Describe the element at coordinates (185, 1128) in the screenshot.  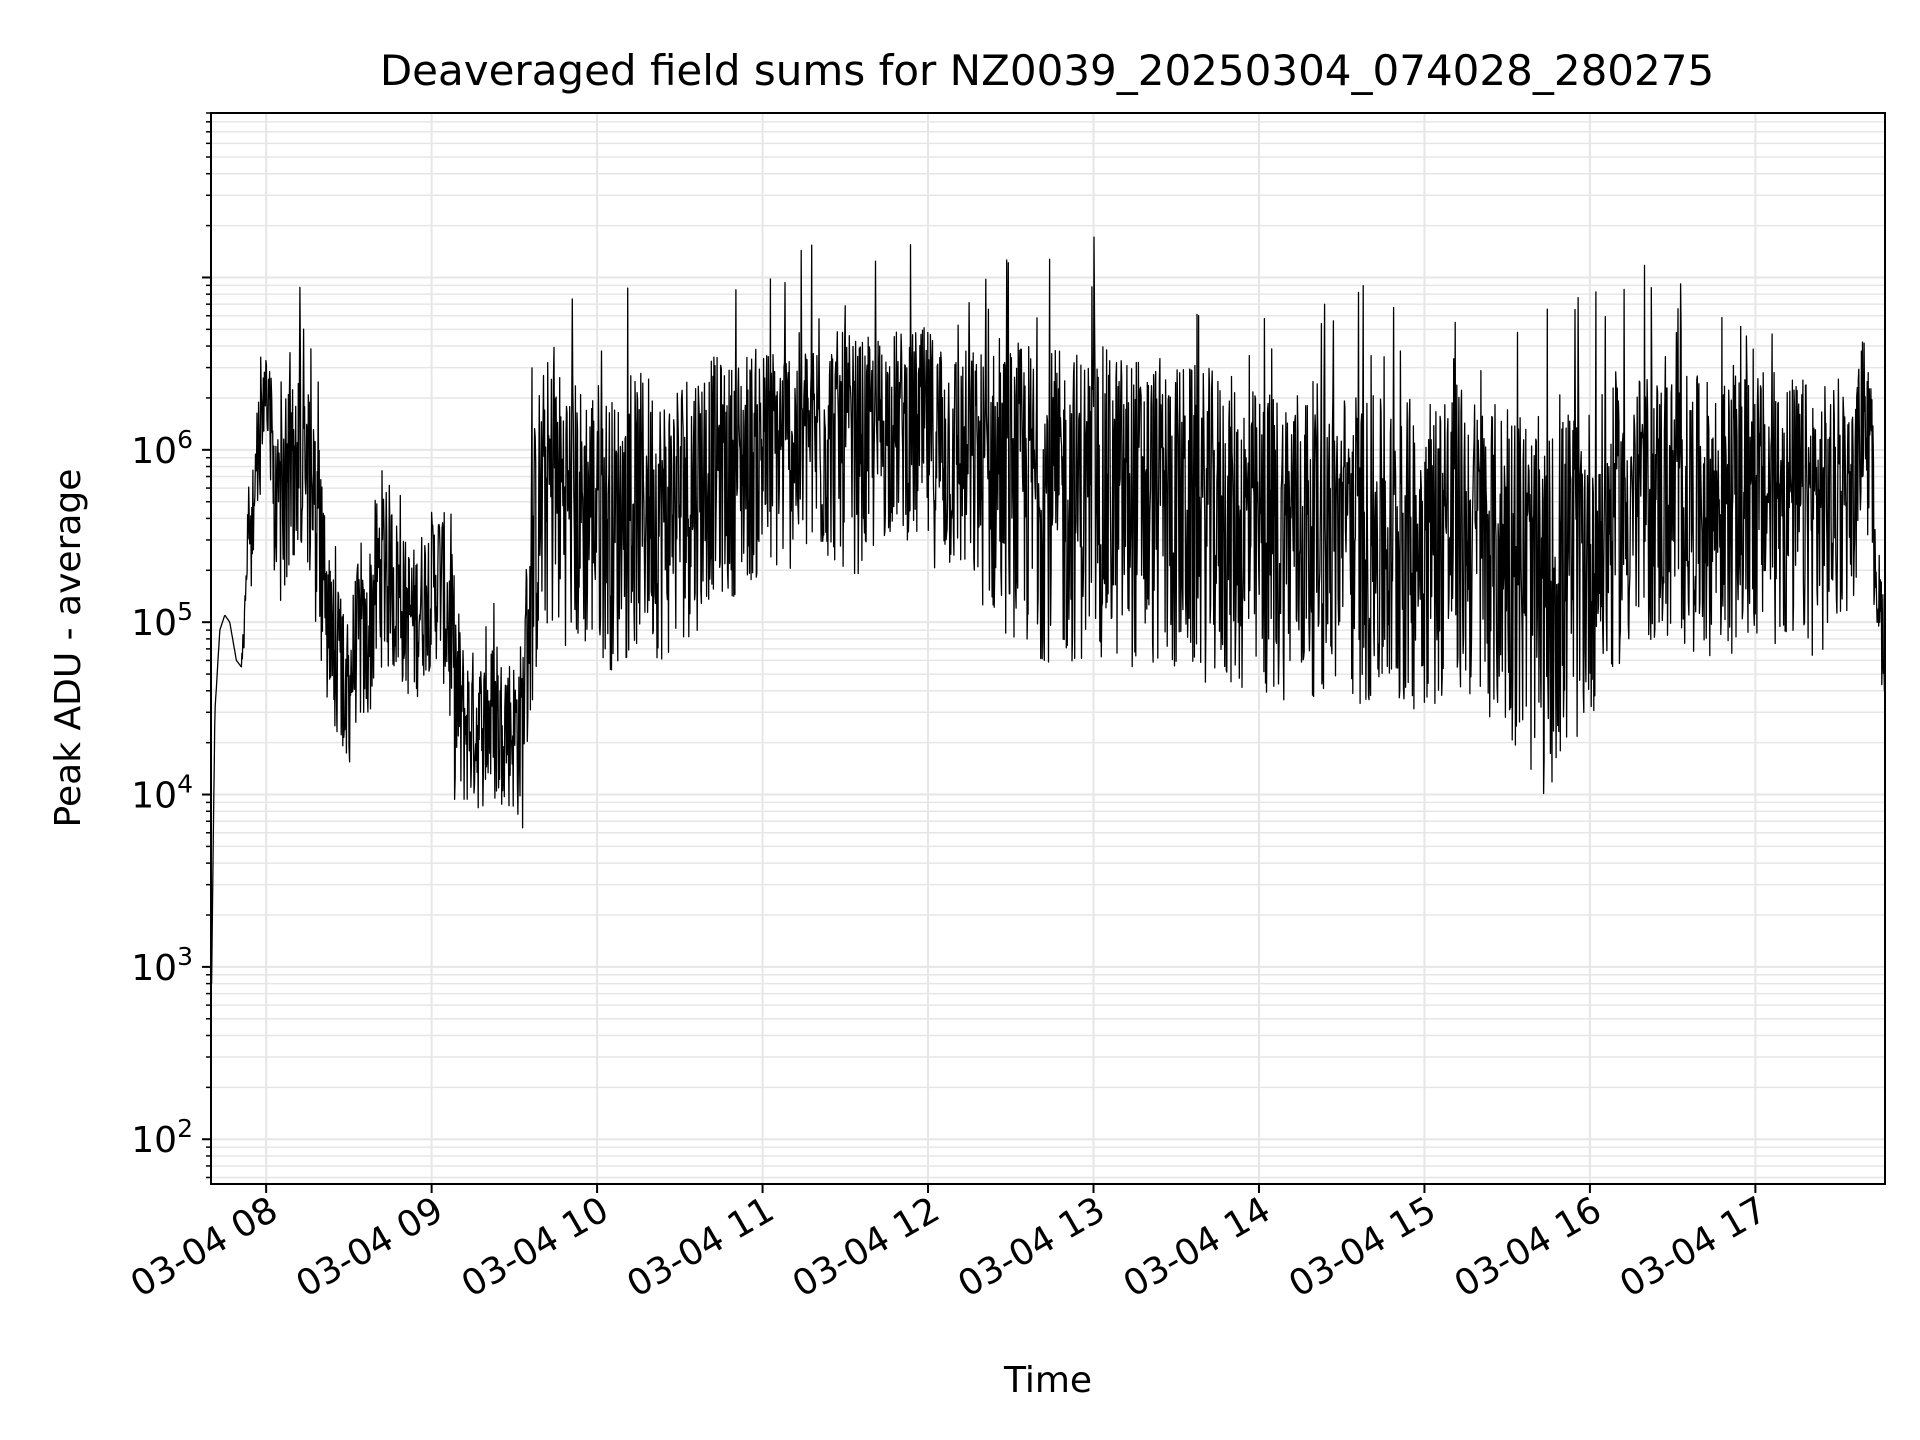
I see `y-tick-exponent: 2` at that location.